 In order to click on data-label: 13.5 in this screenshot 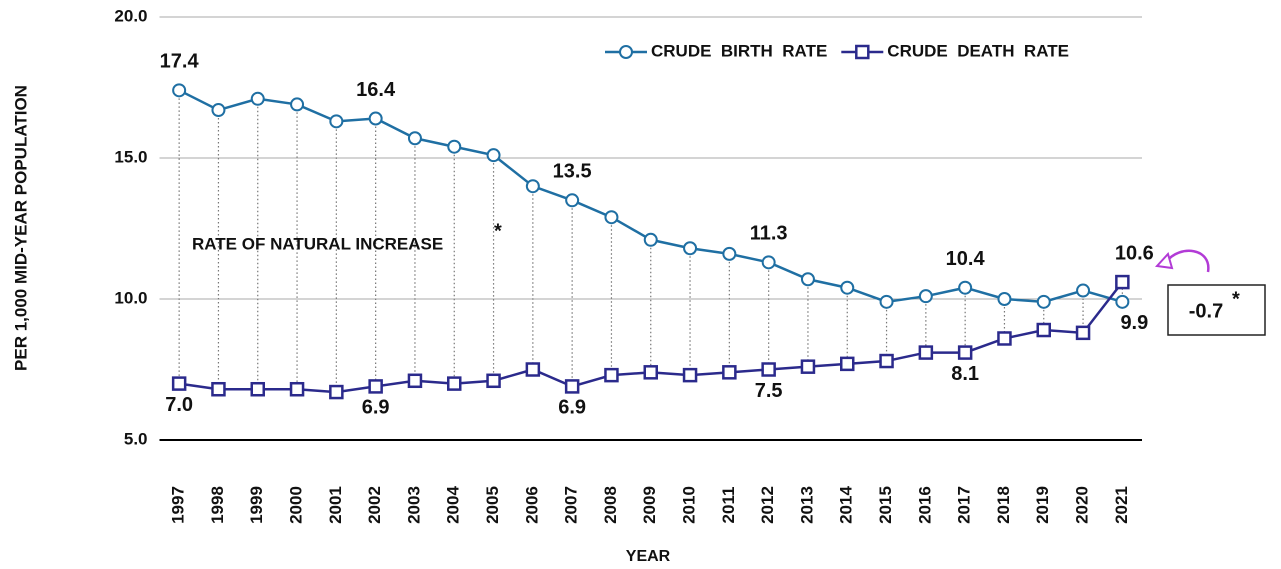, I will do `click(572, 172)`.